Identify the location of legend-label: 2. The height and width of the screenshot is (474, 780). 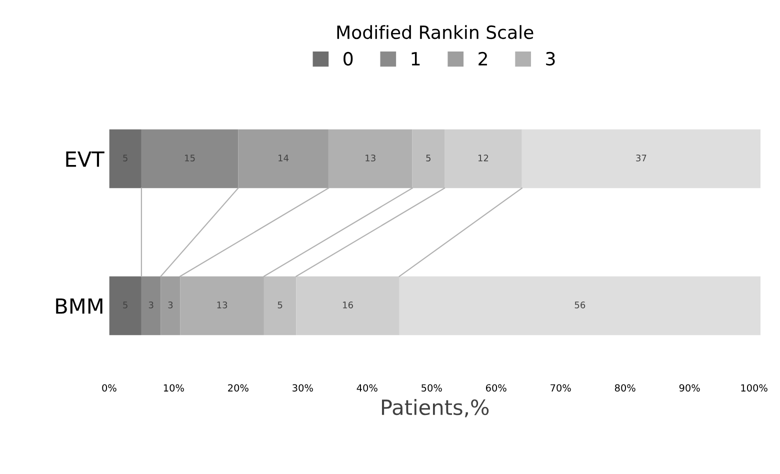
(482, 59).